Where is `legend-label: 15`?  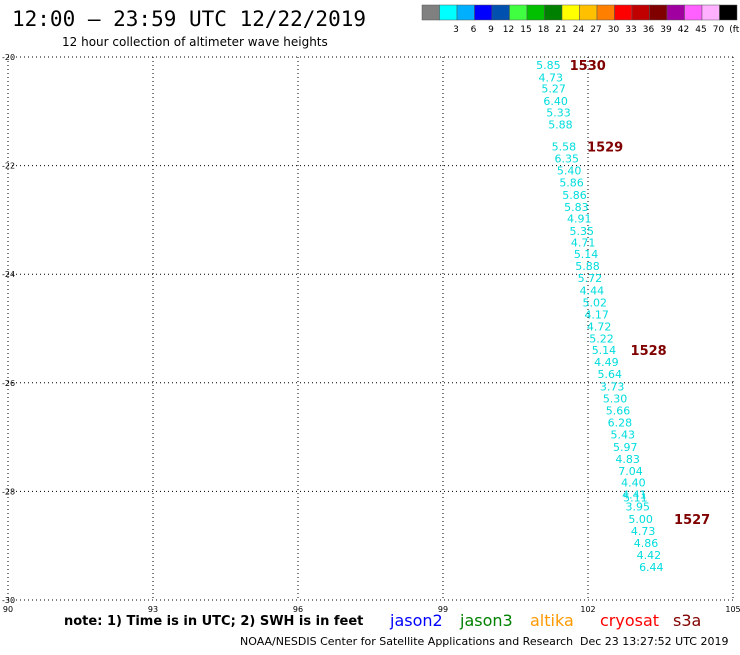 legend-label: 15 is located at coordinates (525, 30).